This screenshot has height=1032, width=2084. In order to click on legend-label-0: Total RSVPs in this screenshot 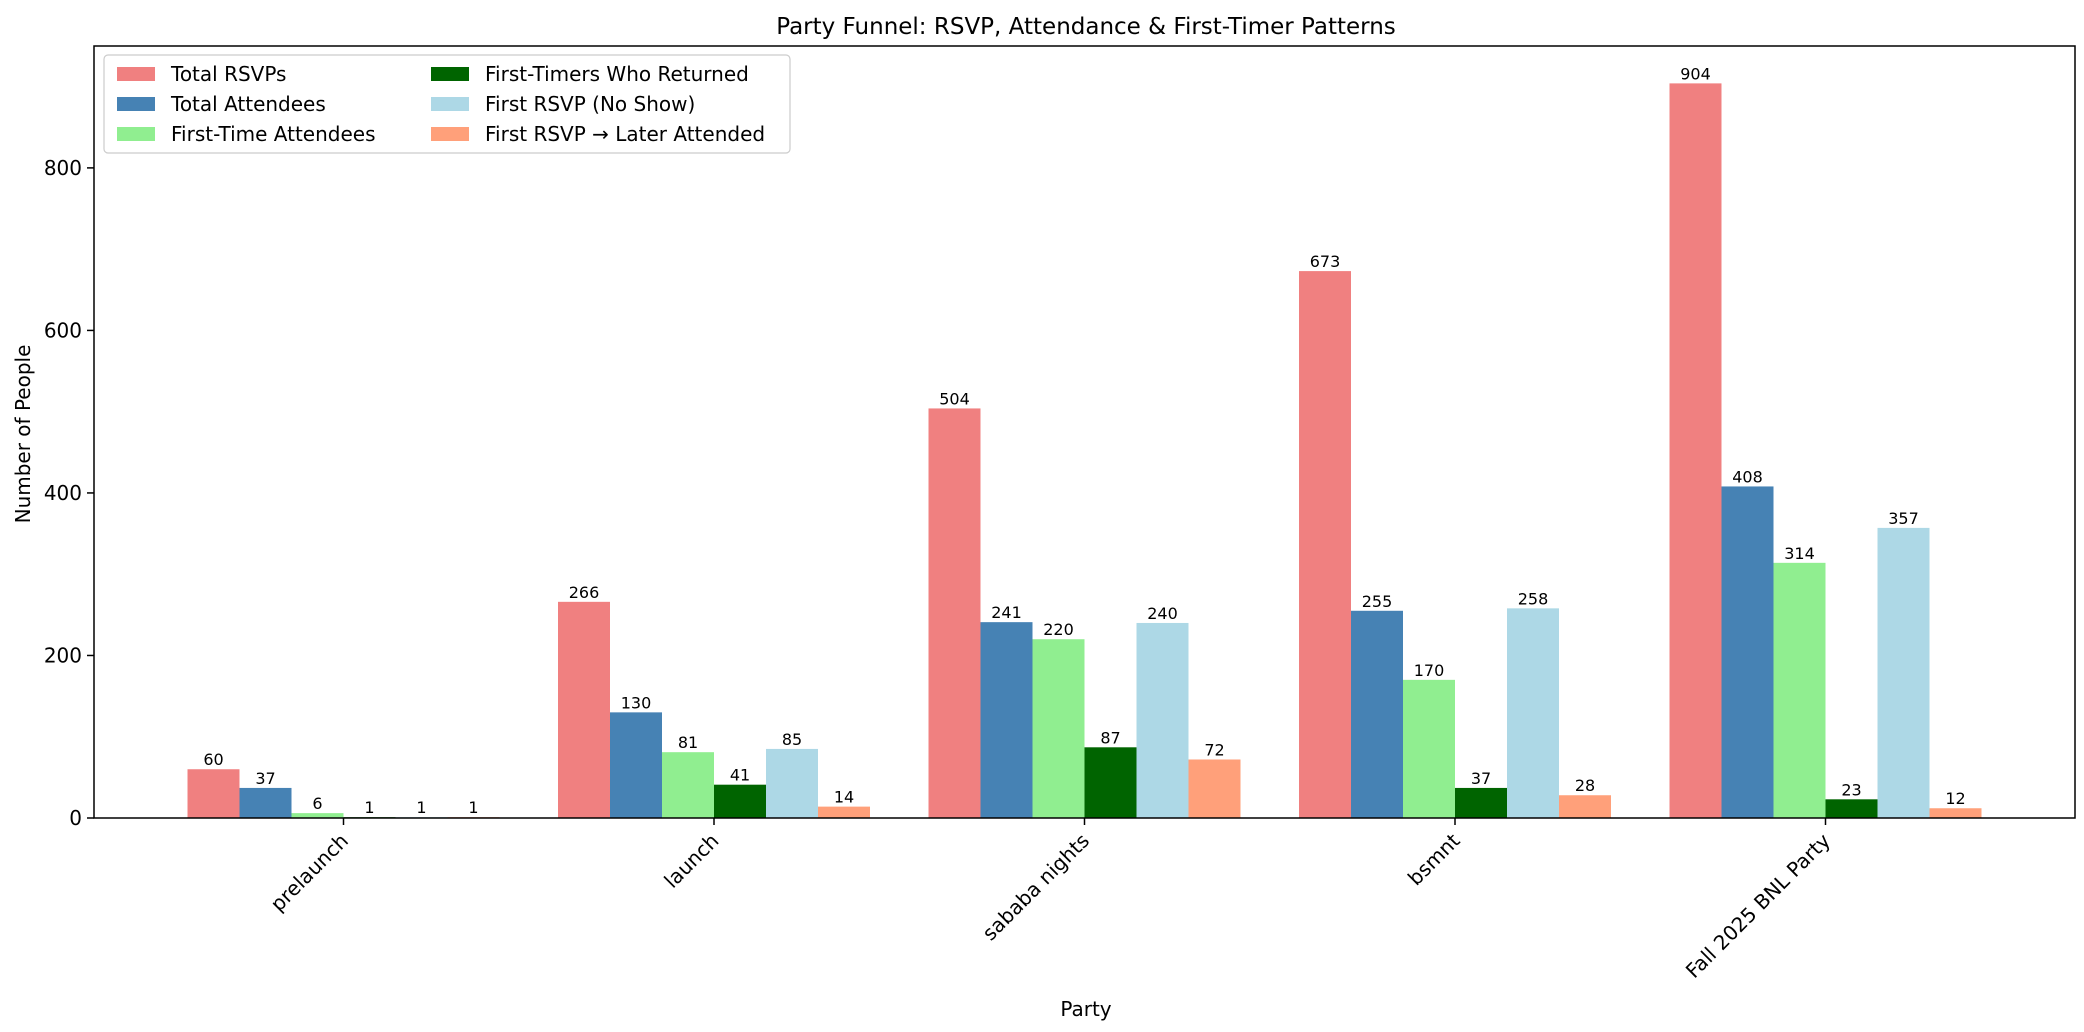, I will do `click(228, 74)`.